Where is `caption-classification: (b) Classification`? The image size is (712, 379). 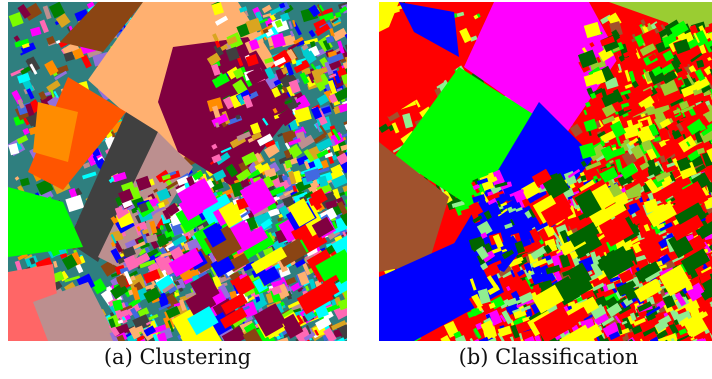
caption-classification: (b) Classification is located at coordinates (548, 357).